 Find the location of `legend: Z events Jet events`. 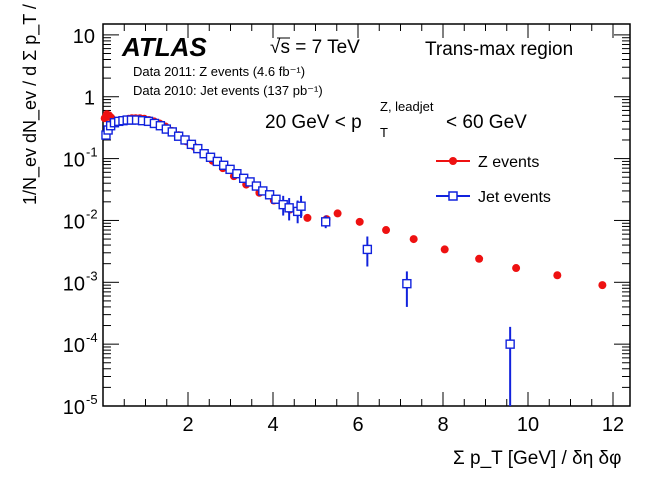

legend: Z events Jet events is located at coordinates (493, 180).